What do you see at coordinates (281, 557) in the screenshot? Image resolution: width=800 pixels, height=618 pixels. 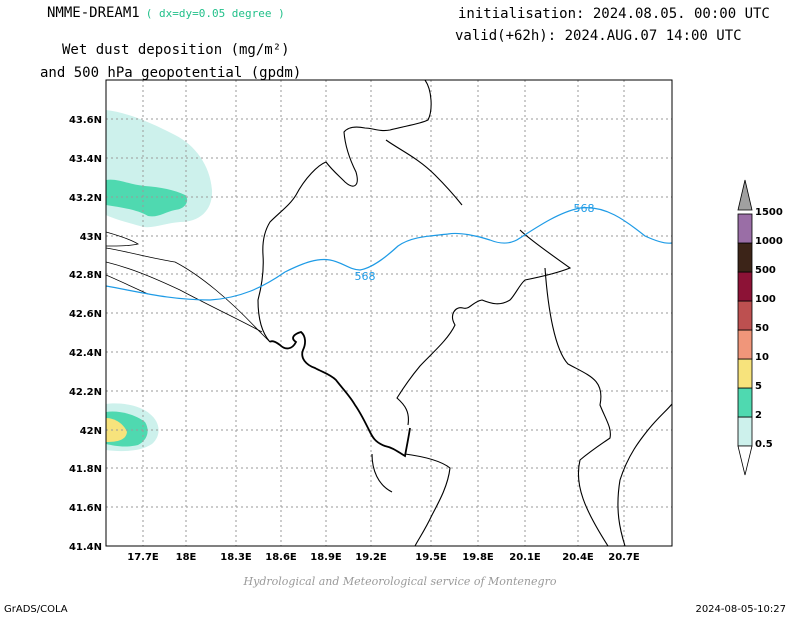 I see `x-tick-label: 18.6E` at bounding box center [281, 557].